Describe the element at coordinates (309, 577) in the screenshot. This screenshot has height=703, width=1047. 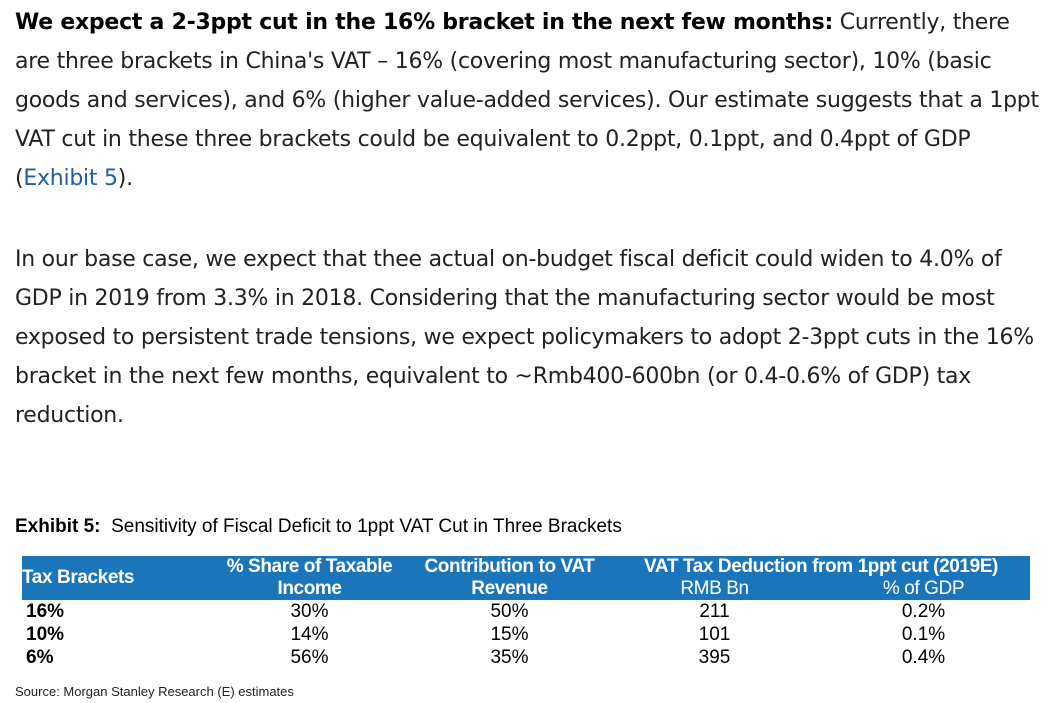
I see `header-share-taxable-income: % Share of Taxable Income` at that location.